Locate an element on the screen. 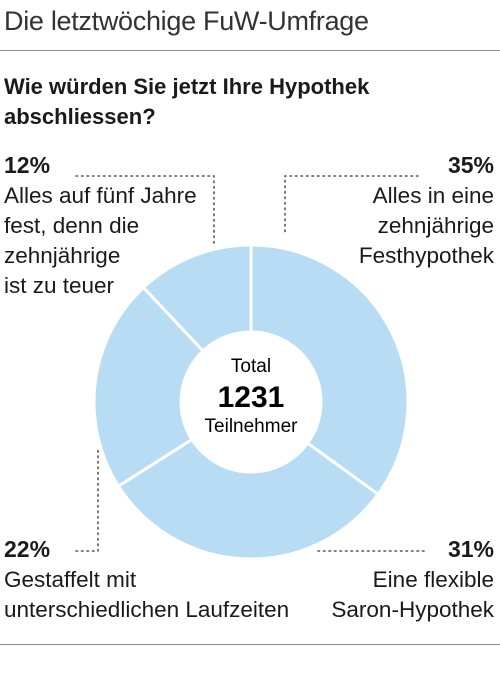  slice-fixed-5y is located at coordinates (197, 298).